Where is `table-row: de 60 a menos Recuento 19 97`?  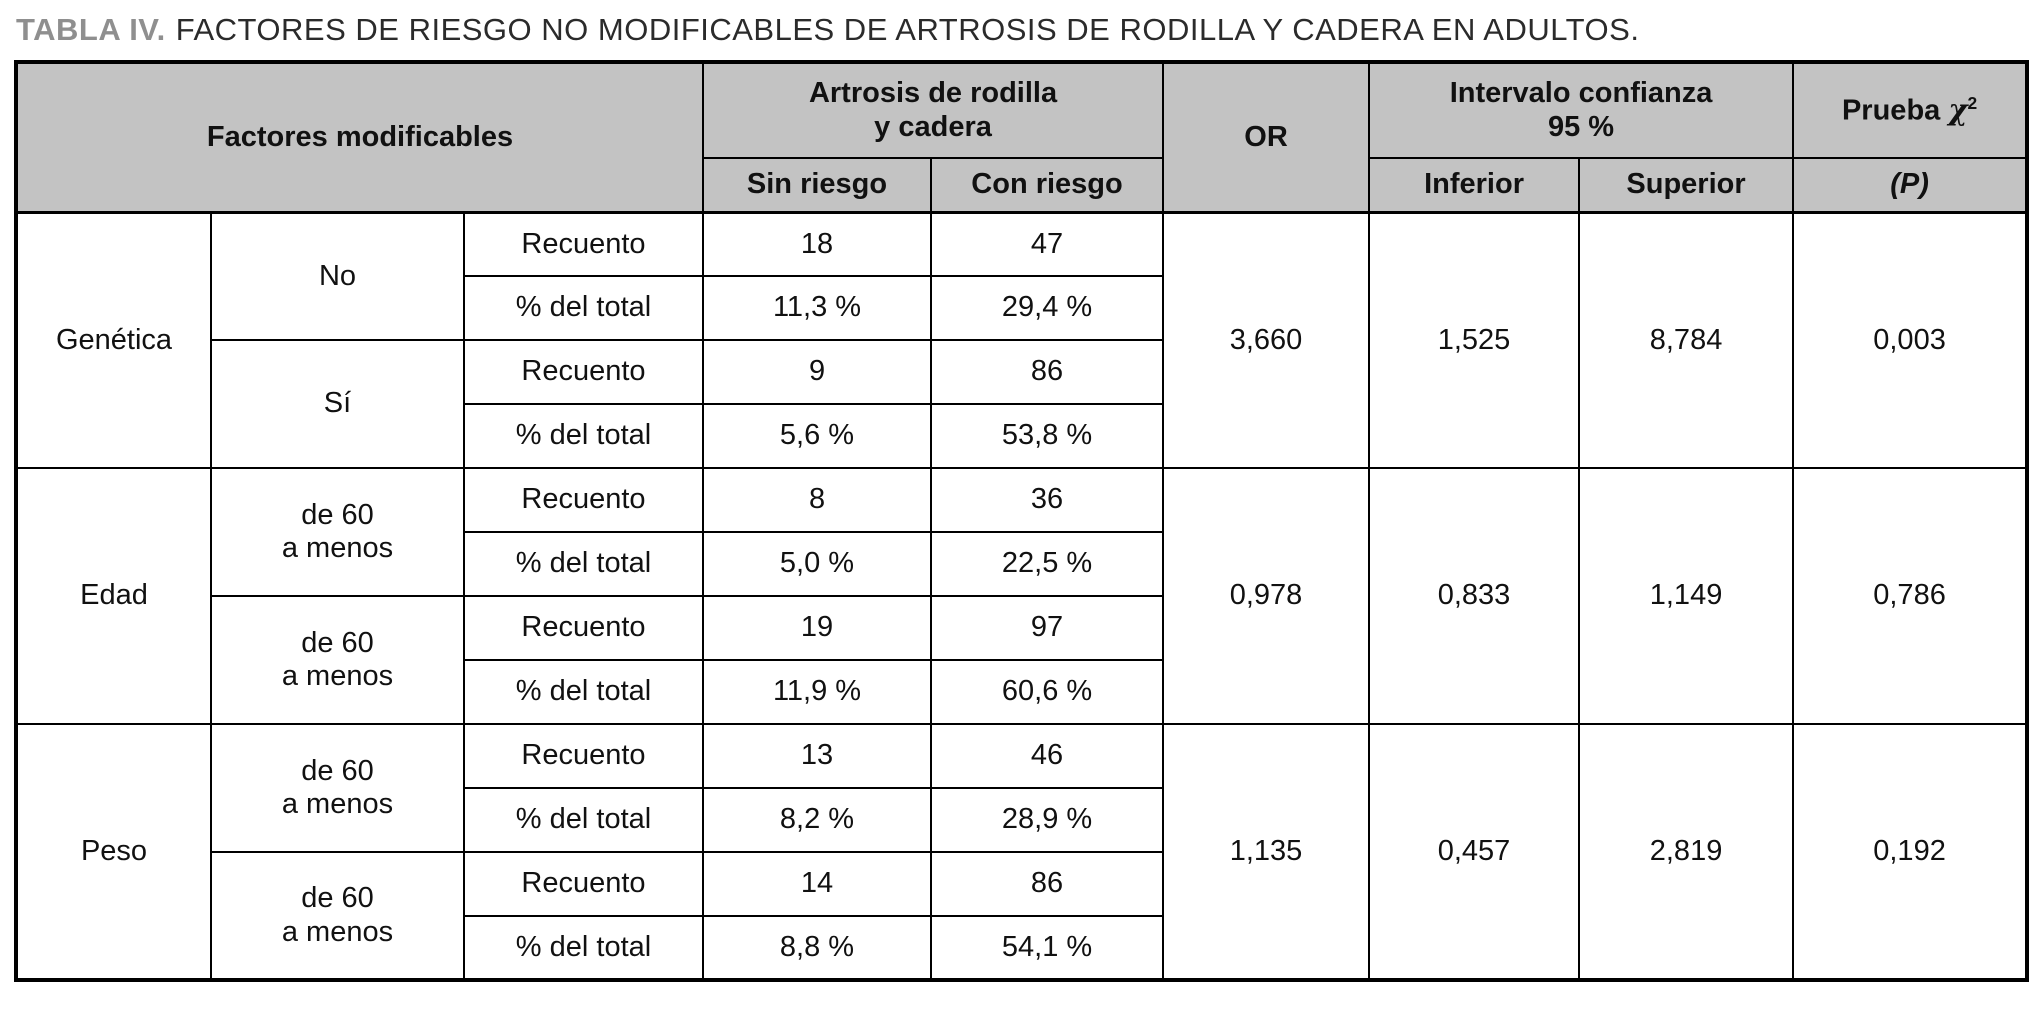 table-row: de 60 a menos Recuento 19 97 is located at coordinates (1021, 660).